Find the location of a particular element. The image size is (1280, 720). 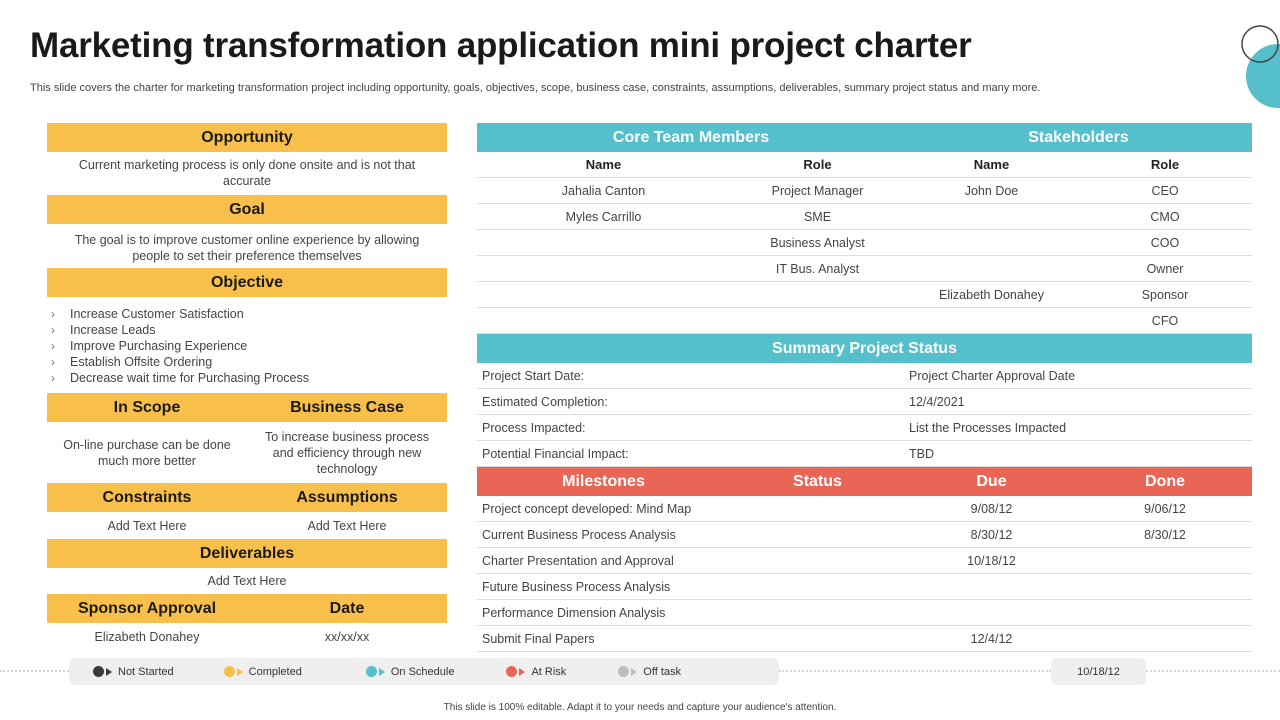

milestone-done-cell: 9/06/12 is located at coordinates (1165, 508).